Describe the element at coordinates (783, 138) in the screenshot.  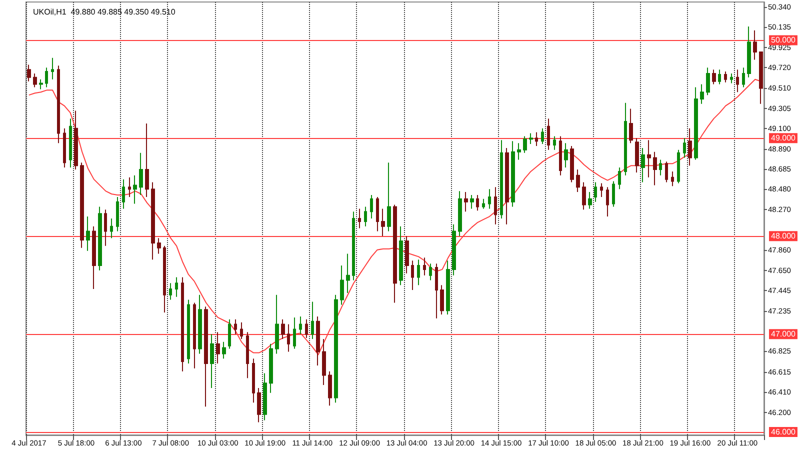
I see `ref-line-label: 49.000` at that location.